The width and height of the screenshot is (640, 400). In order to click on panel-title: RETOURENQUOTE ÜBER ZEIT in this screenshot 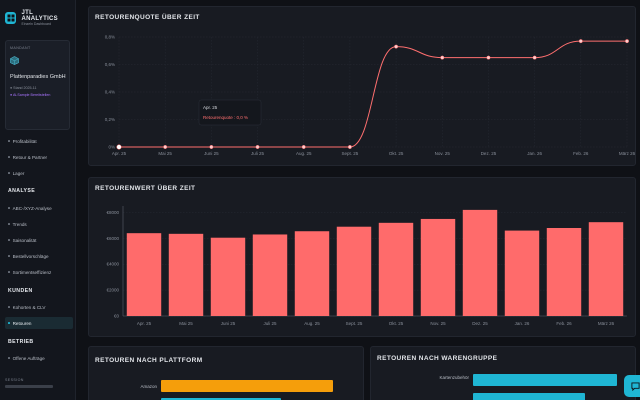, I will do `click(147, 17)`.